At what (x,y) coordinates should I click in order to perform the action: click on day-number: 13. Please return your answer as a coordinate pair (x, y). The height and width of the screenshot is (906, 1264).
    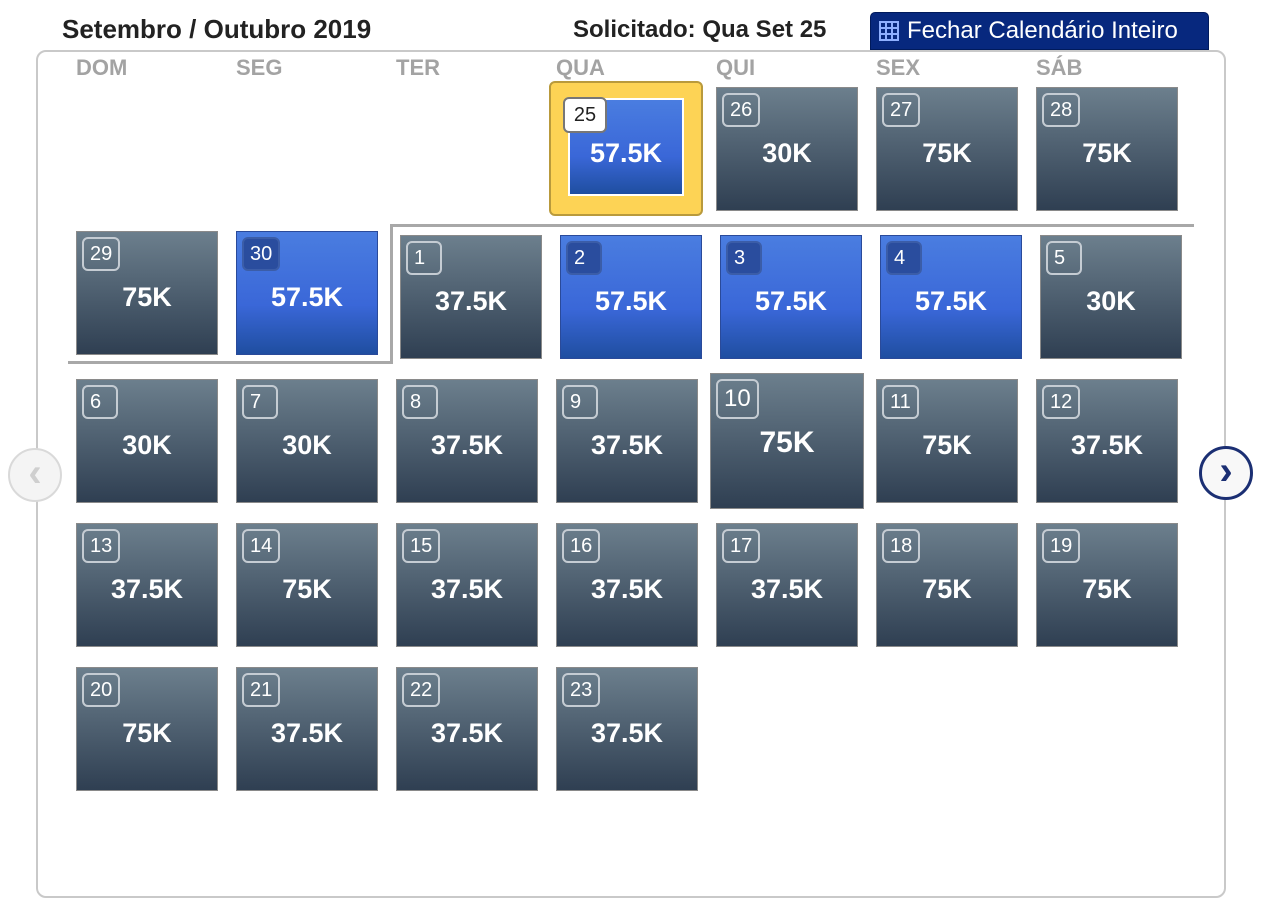
    Looking at the image, I should click on (101, 546).